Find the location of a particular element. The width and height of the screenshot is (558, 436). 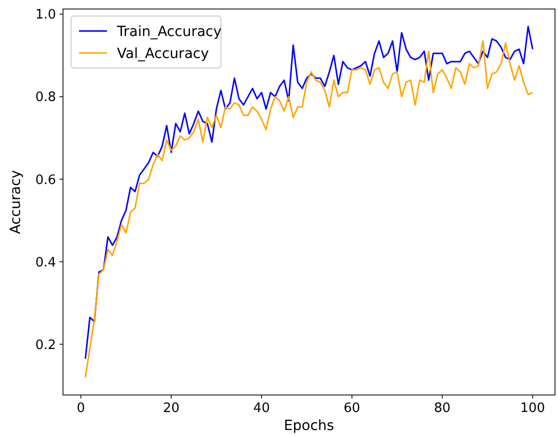

y-axis-title: Accuracy is located at coordinates (16, 202).